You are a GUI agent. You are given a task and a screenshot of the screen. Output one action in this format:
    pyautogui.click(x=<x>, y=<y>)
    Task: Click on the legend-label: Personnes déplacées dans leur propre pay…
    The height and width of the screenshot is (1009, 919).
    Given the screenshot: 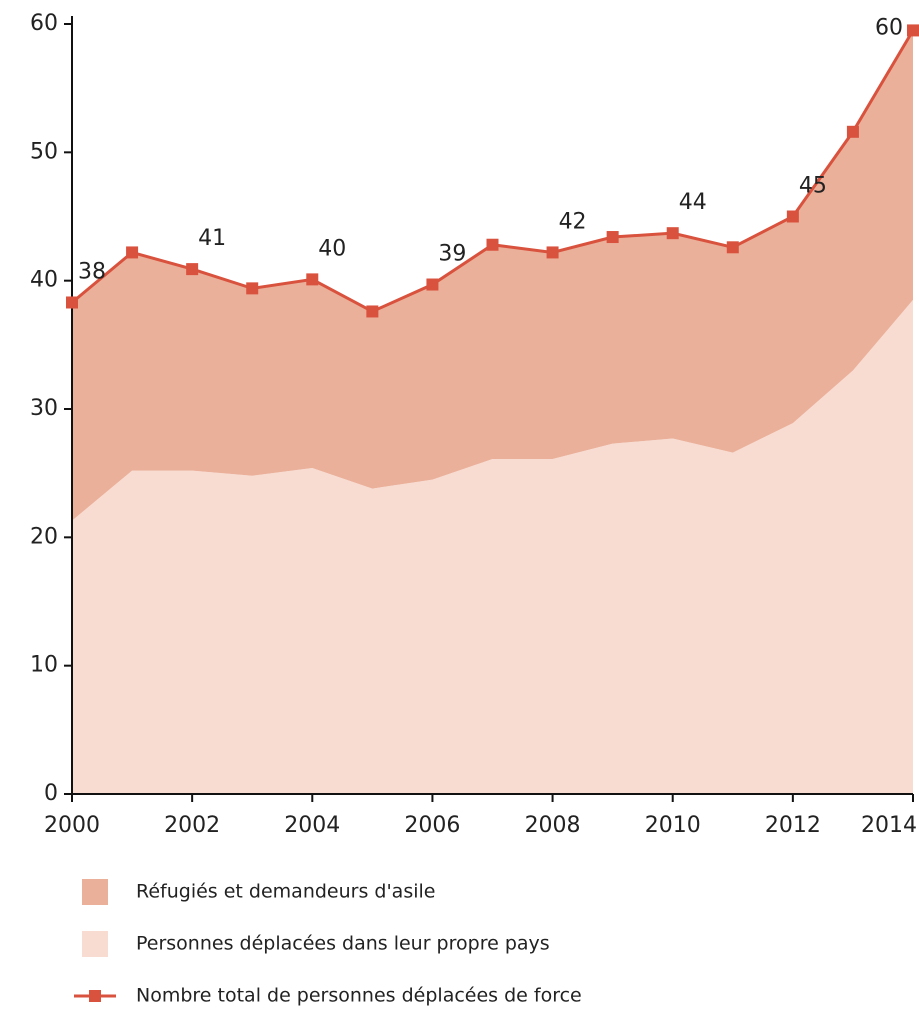 What is the action you would take?
    pyautogui.click(x=343, y=944)
    